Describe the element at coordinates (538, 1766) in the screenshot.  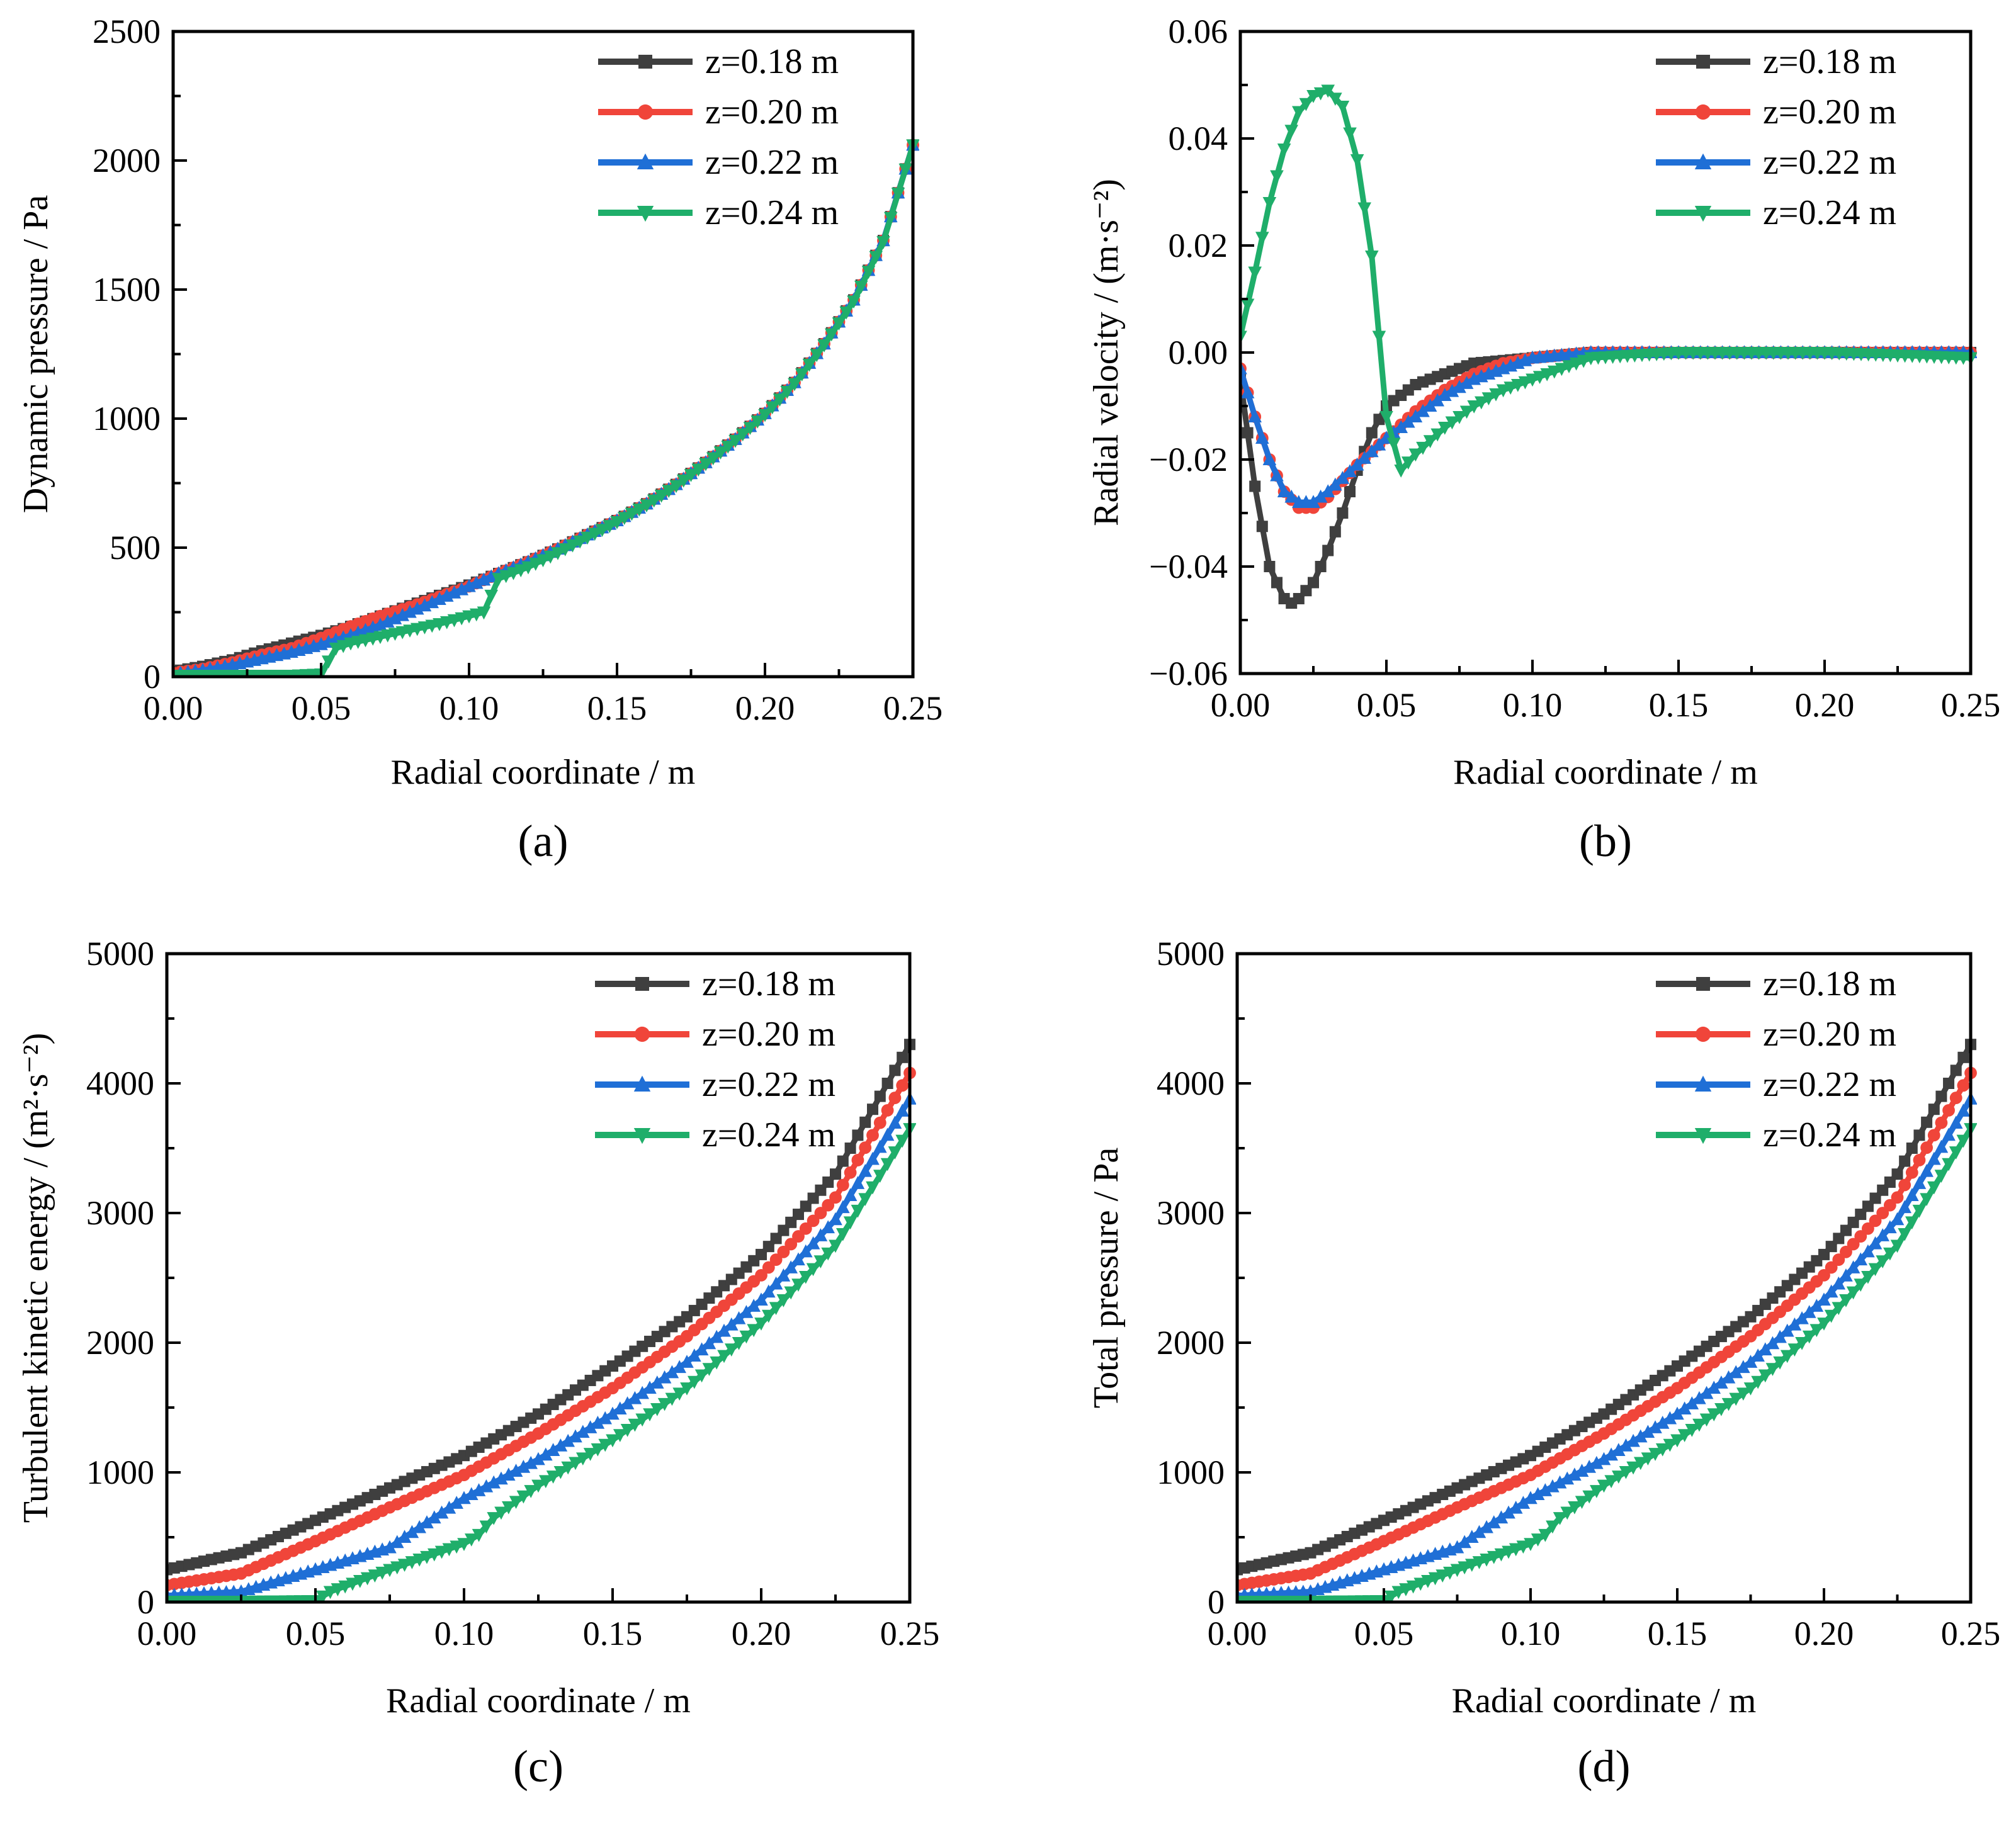
I see `panel-label: (c)` at that location.